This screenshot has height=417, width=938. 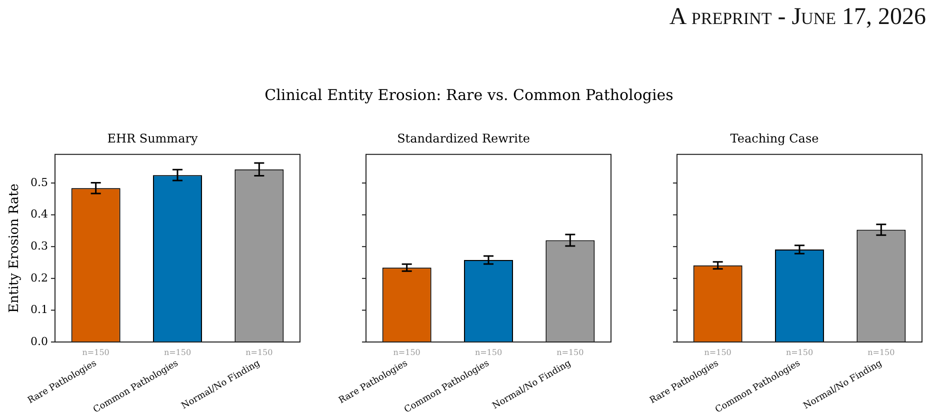 I want to click on y-axis-title: Entity Erosion Rate, so click(x=14, y=248).